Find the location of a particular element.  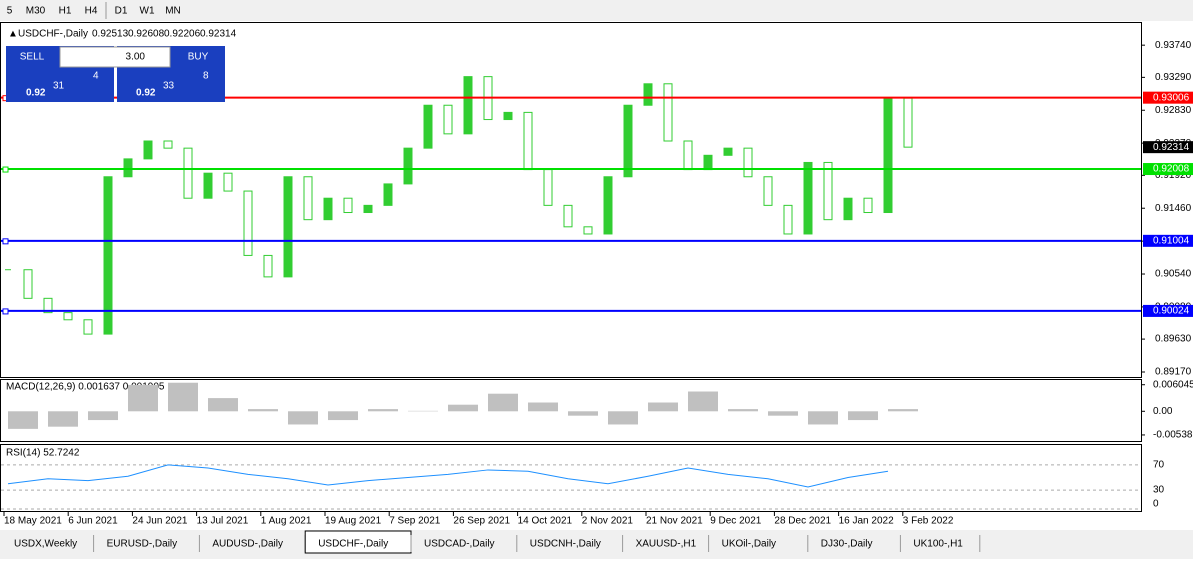

tab: XAUUSD-,H1 is located at coordinates (666, 544).